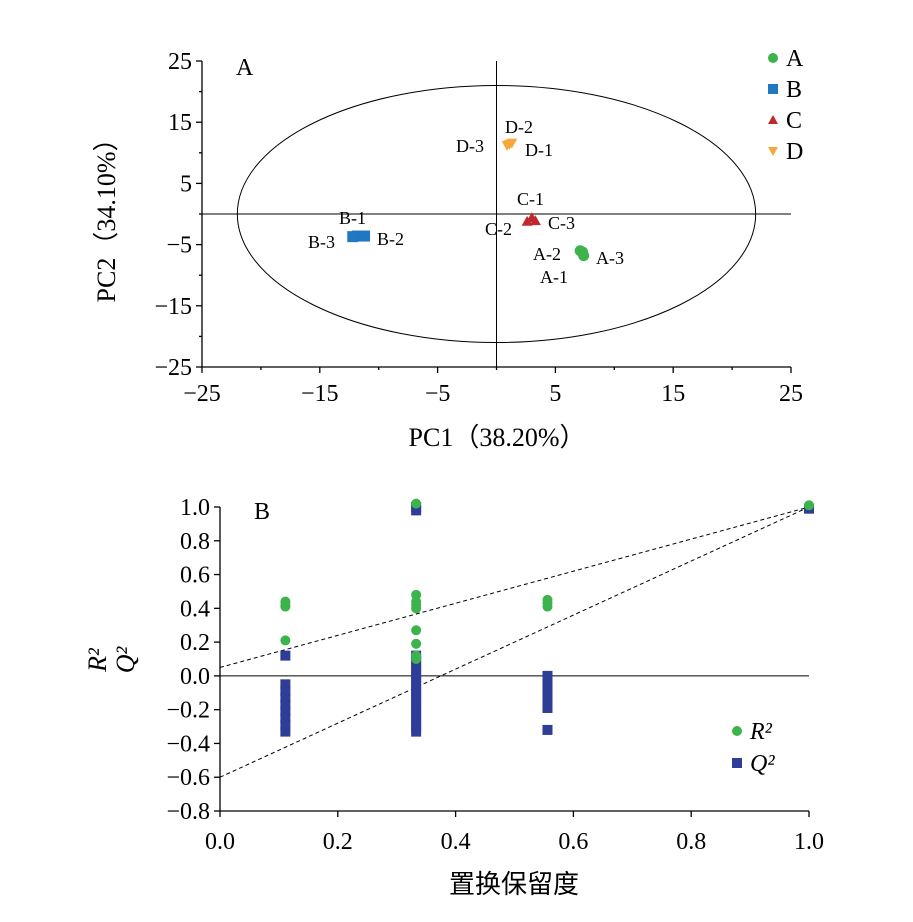 The width and height of the screenshot is (913, 922). I want to click on panel-a-y-tick-label: 5, so click(186, 184).